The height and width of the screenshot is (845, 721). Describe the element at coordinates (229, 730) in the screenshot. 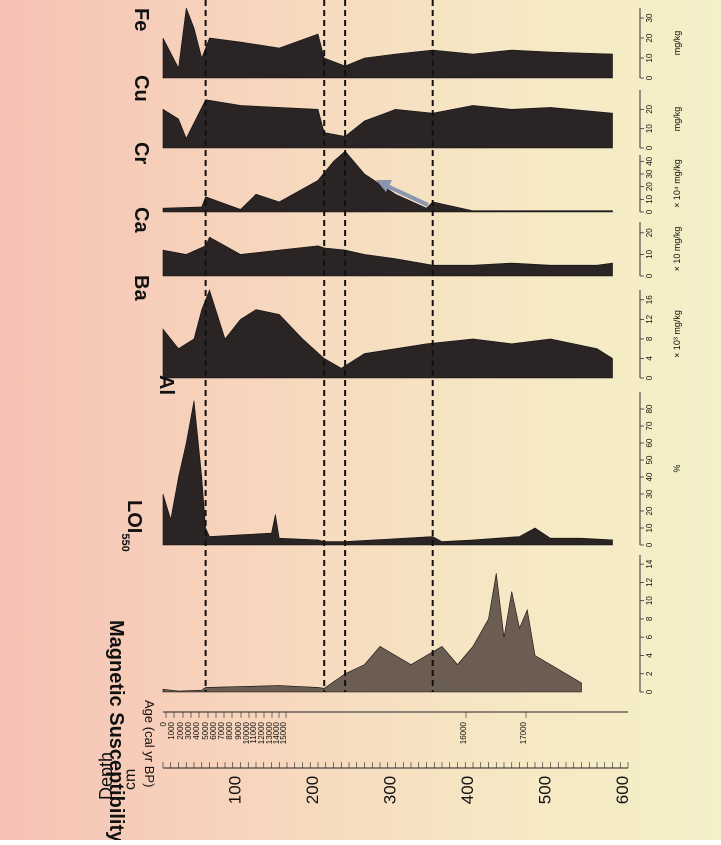

I see `age-tick-label: 8000` at that location.